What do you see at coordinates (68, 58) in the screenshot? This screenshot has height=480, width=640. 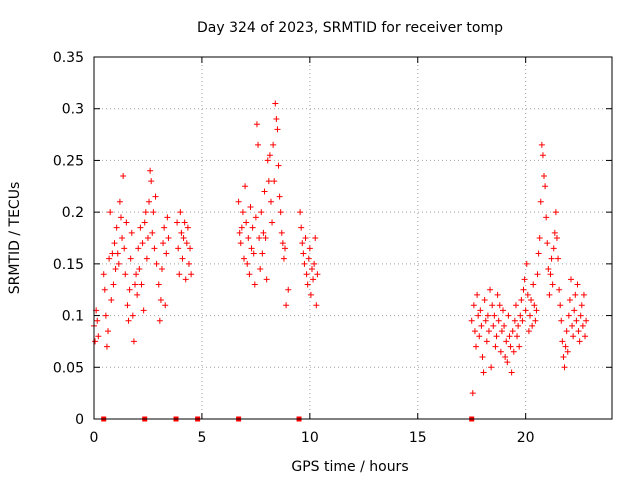 I see `y-tick-label: 0.35` at bounding box center [68, 58].